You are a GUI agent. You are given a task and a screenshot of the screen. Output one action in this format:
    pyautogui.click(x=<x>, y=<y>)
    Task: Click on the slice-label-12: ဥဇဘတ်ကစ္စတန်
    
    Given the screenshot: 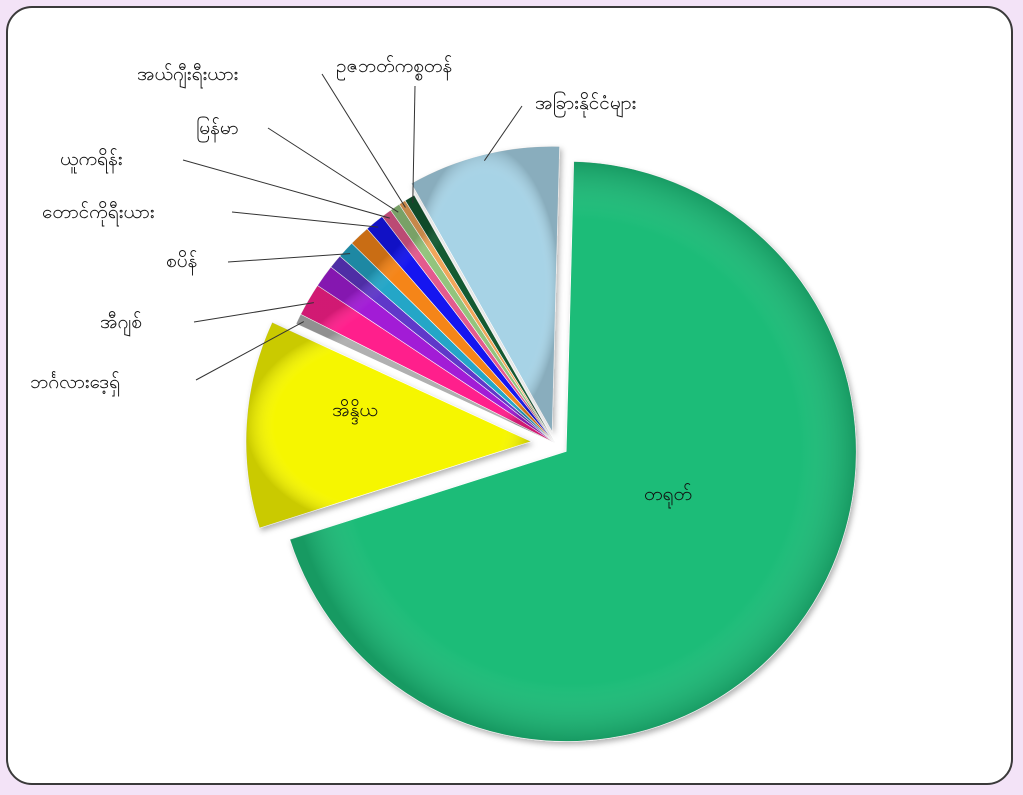 What is the action you would take?
    pyautogui.click(x=394, y=67)
    